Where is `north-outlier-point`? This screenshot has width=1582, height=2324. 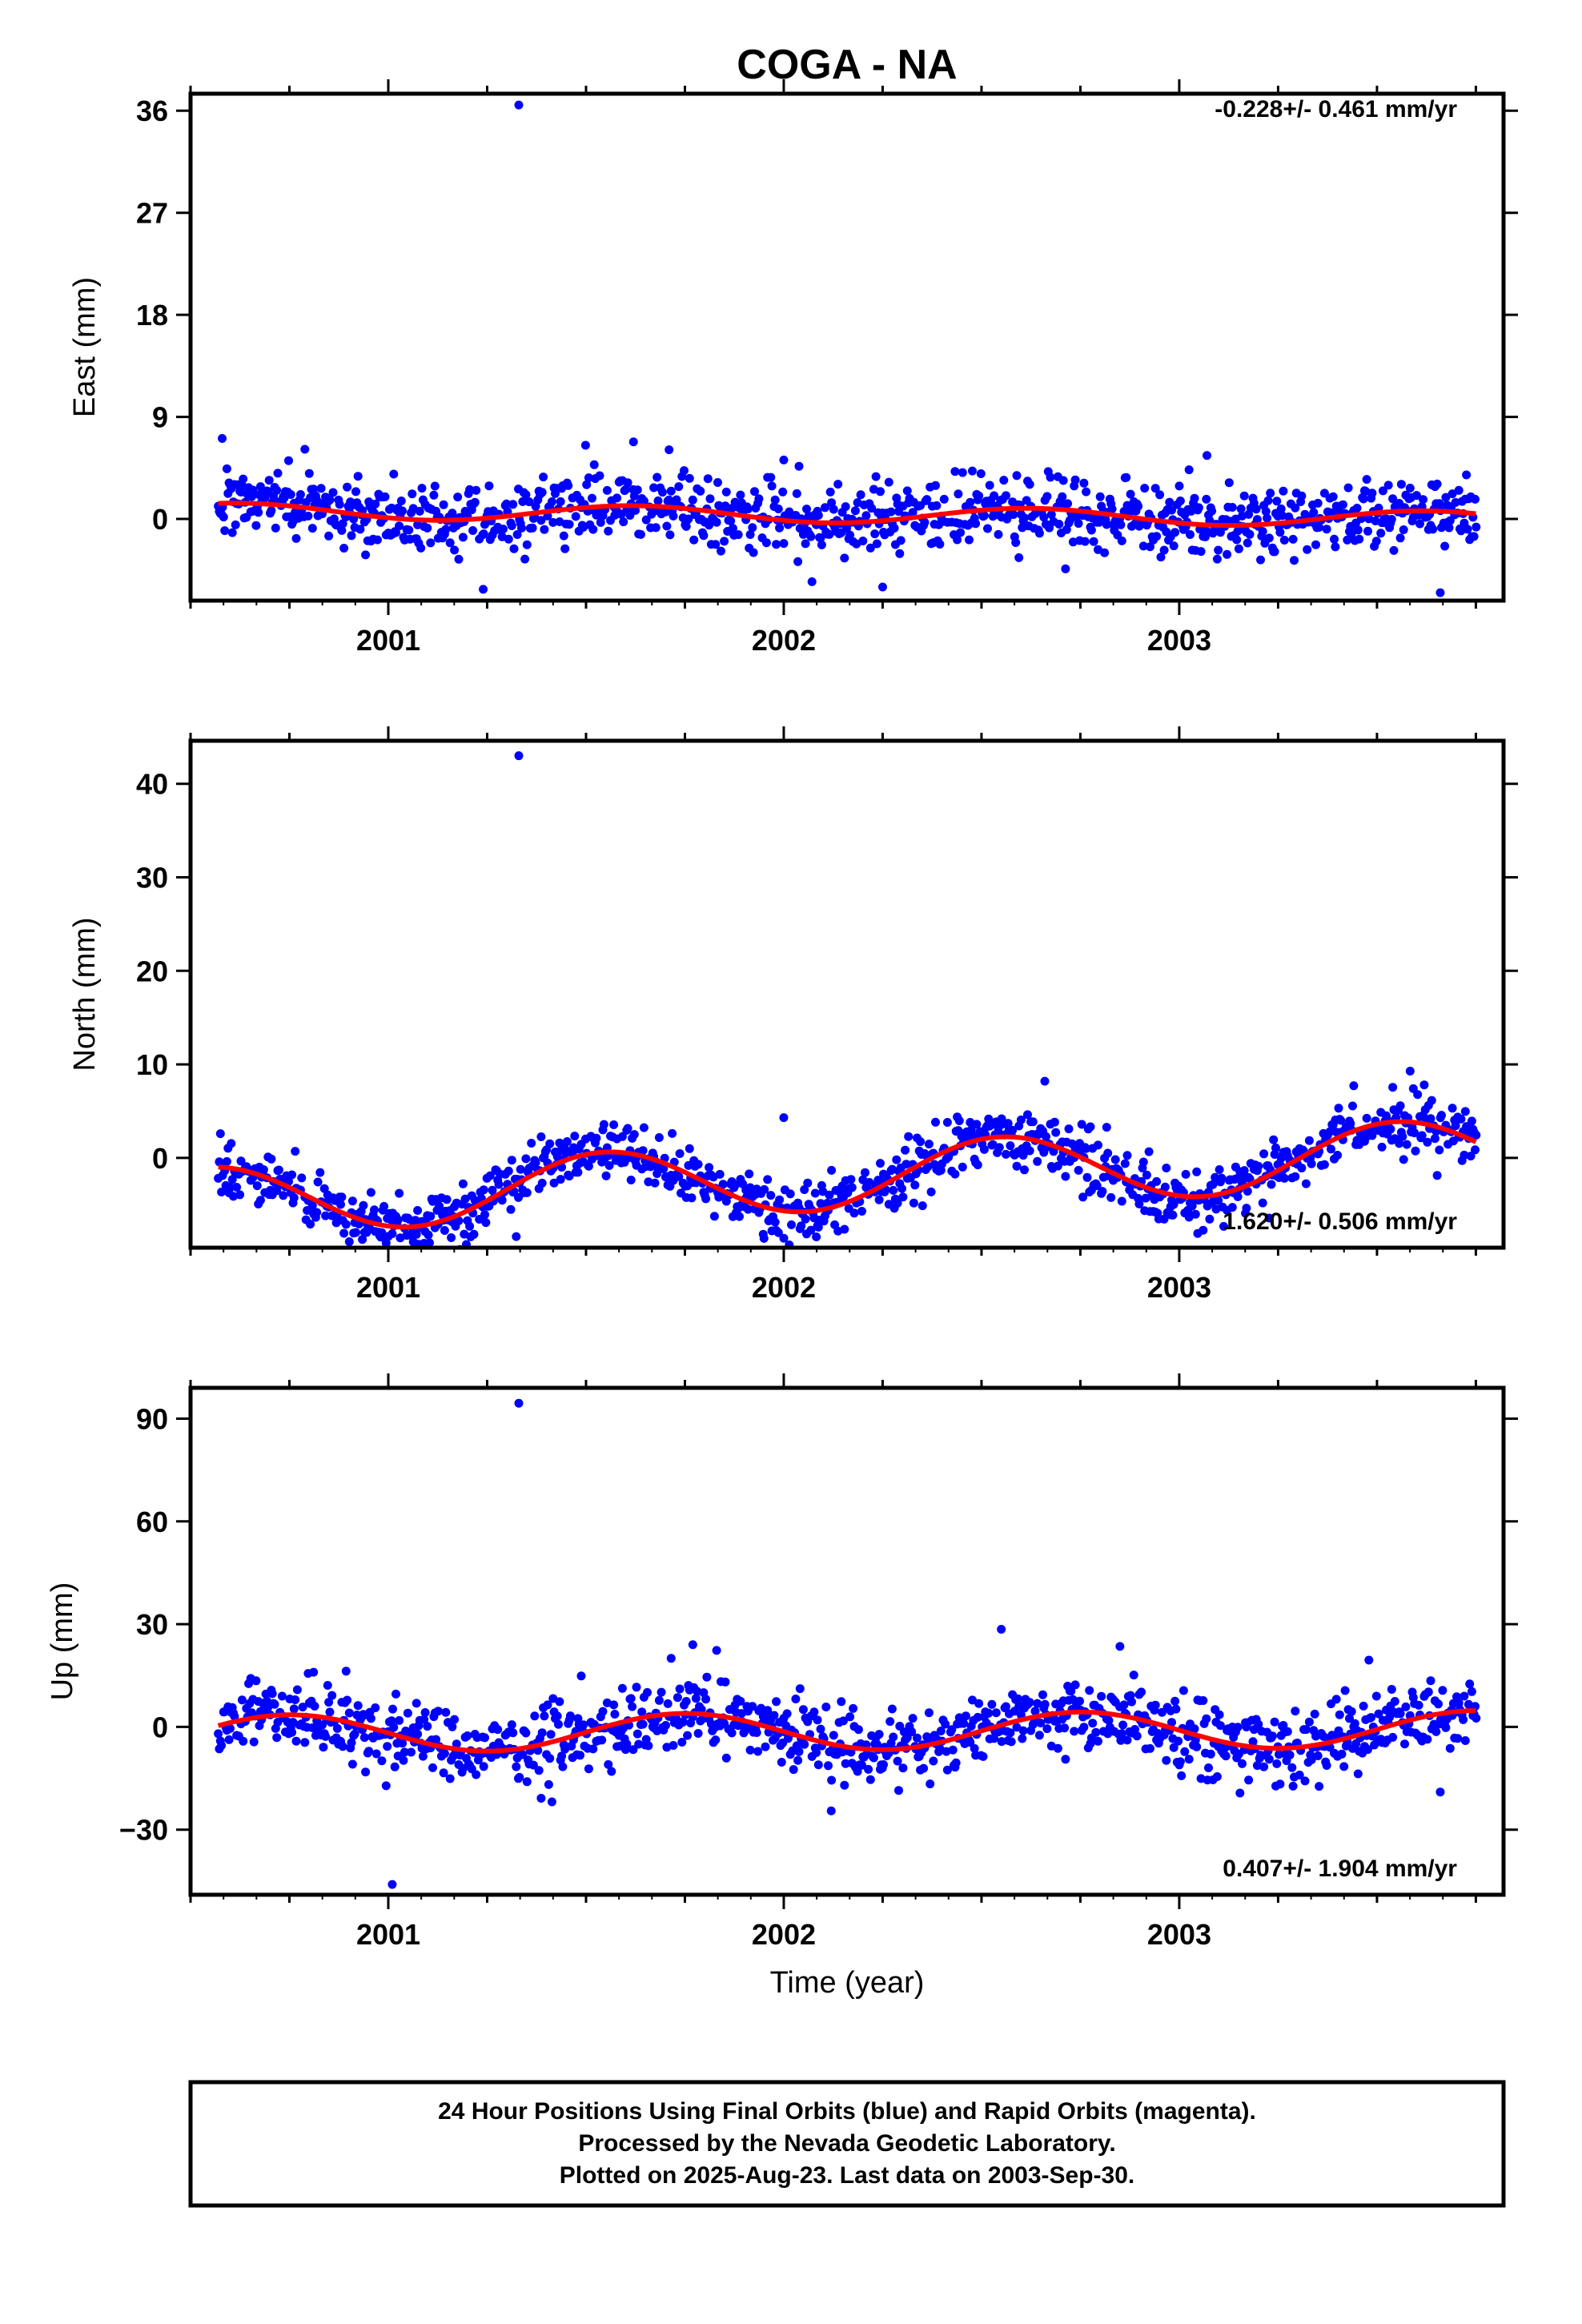 north-outlier-point is located at coordinates (392, 1233).